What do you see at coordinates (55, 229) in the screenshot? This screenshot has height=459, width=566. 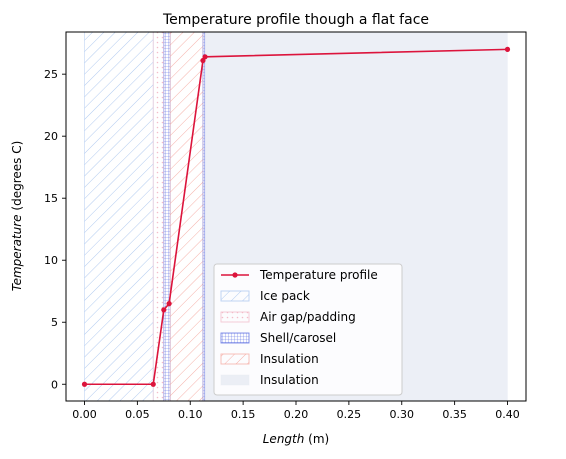 I see `y-axis-ticks: 0 5 10 15 20 25` at bounding box center [55, 229].